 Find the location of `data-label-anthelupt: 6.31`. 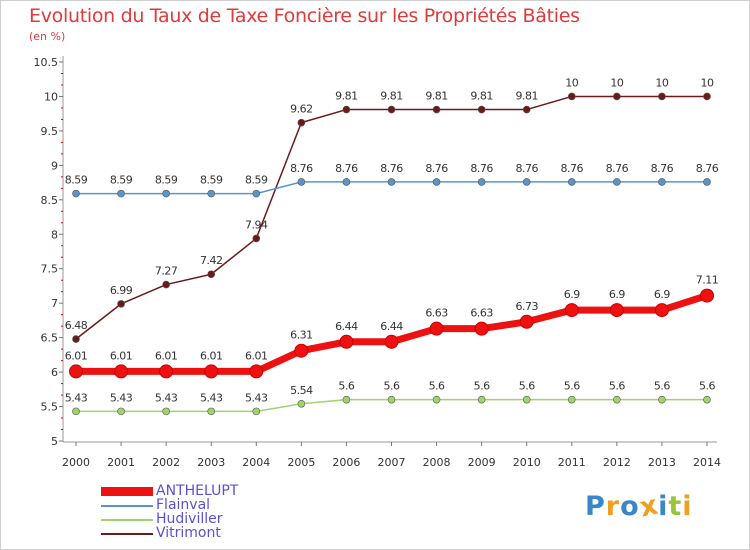

data-label-anthelupt: 6.31 is located at coordinates (301, 335).